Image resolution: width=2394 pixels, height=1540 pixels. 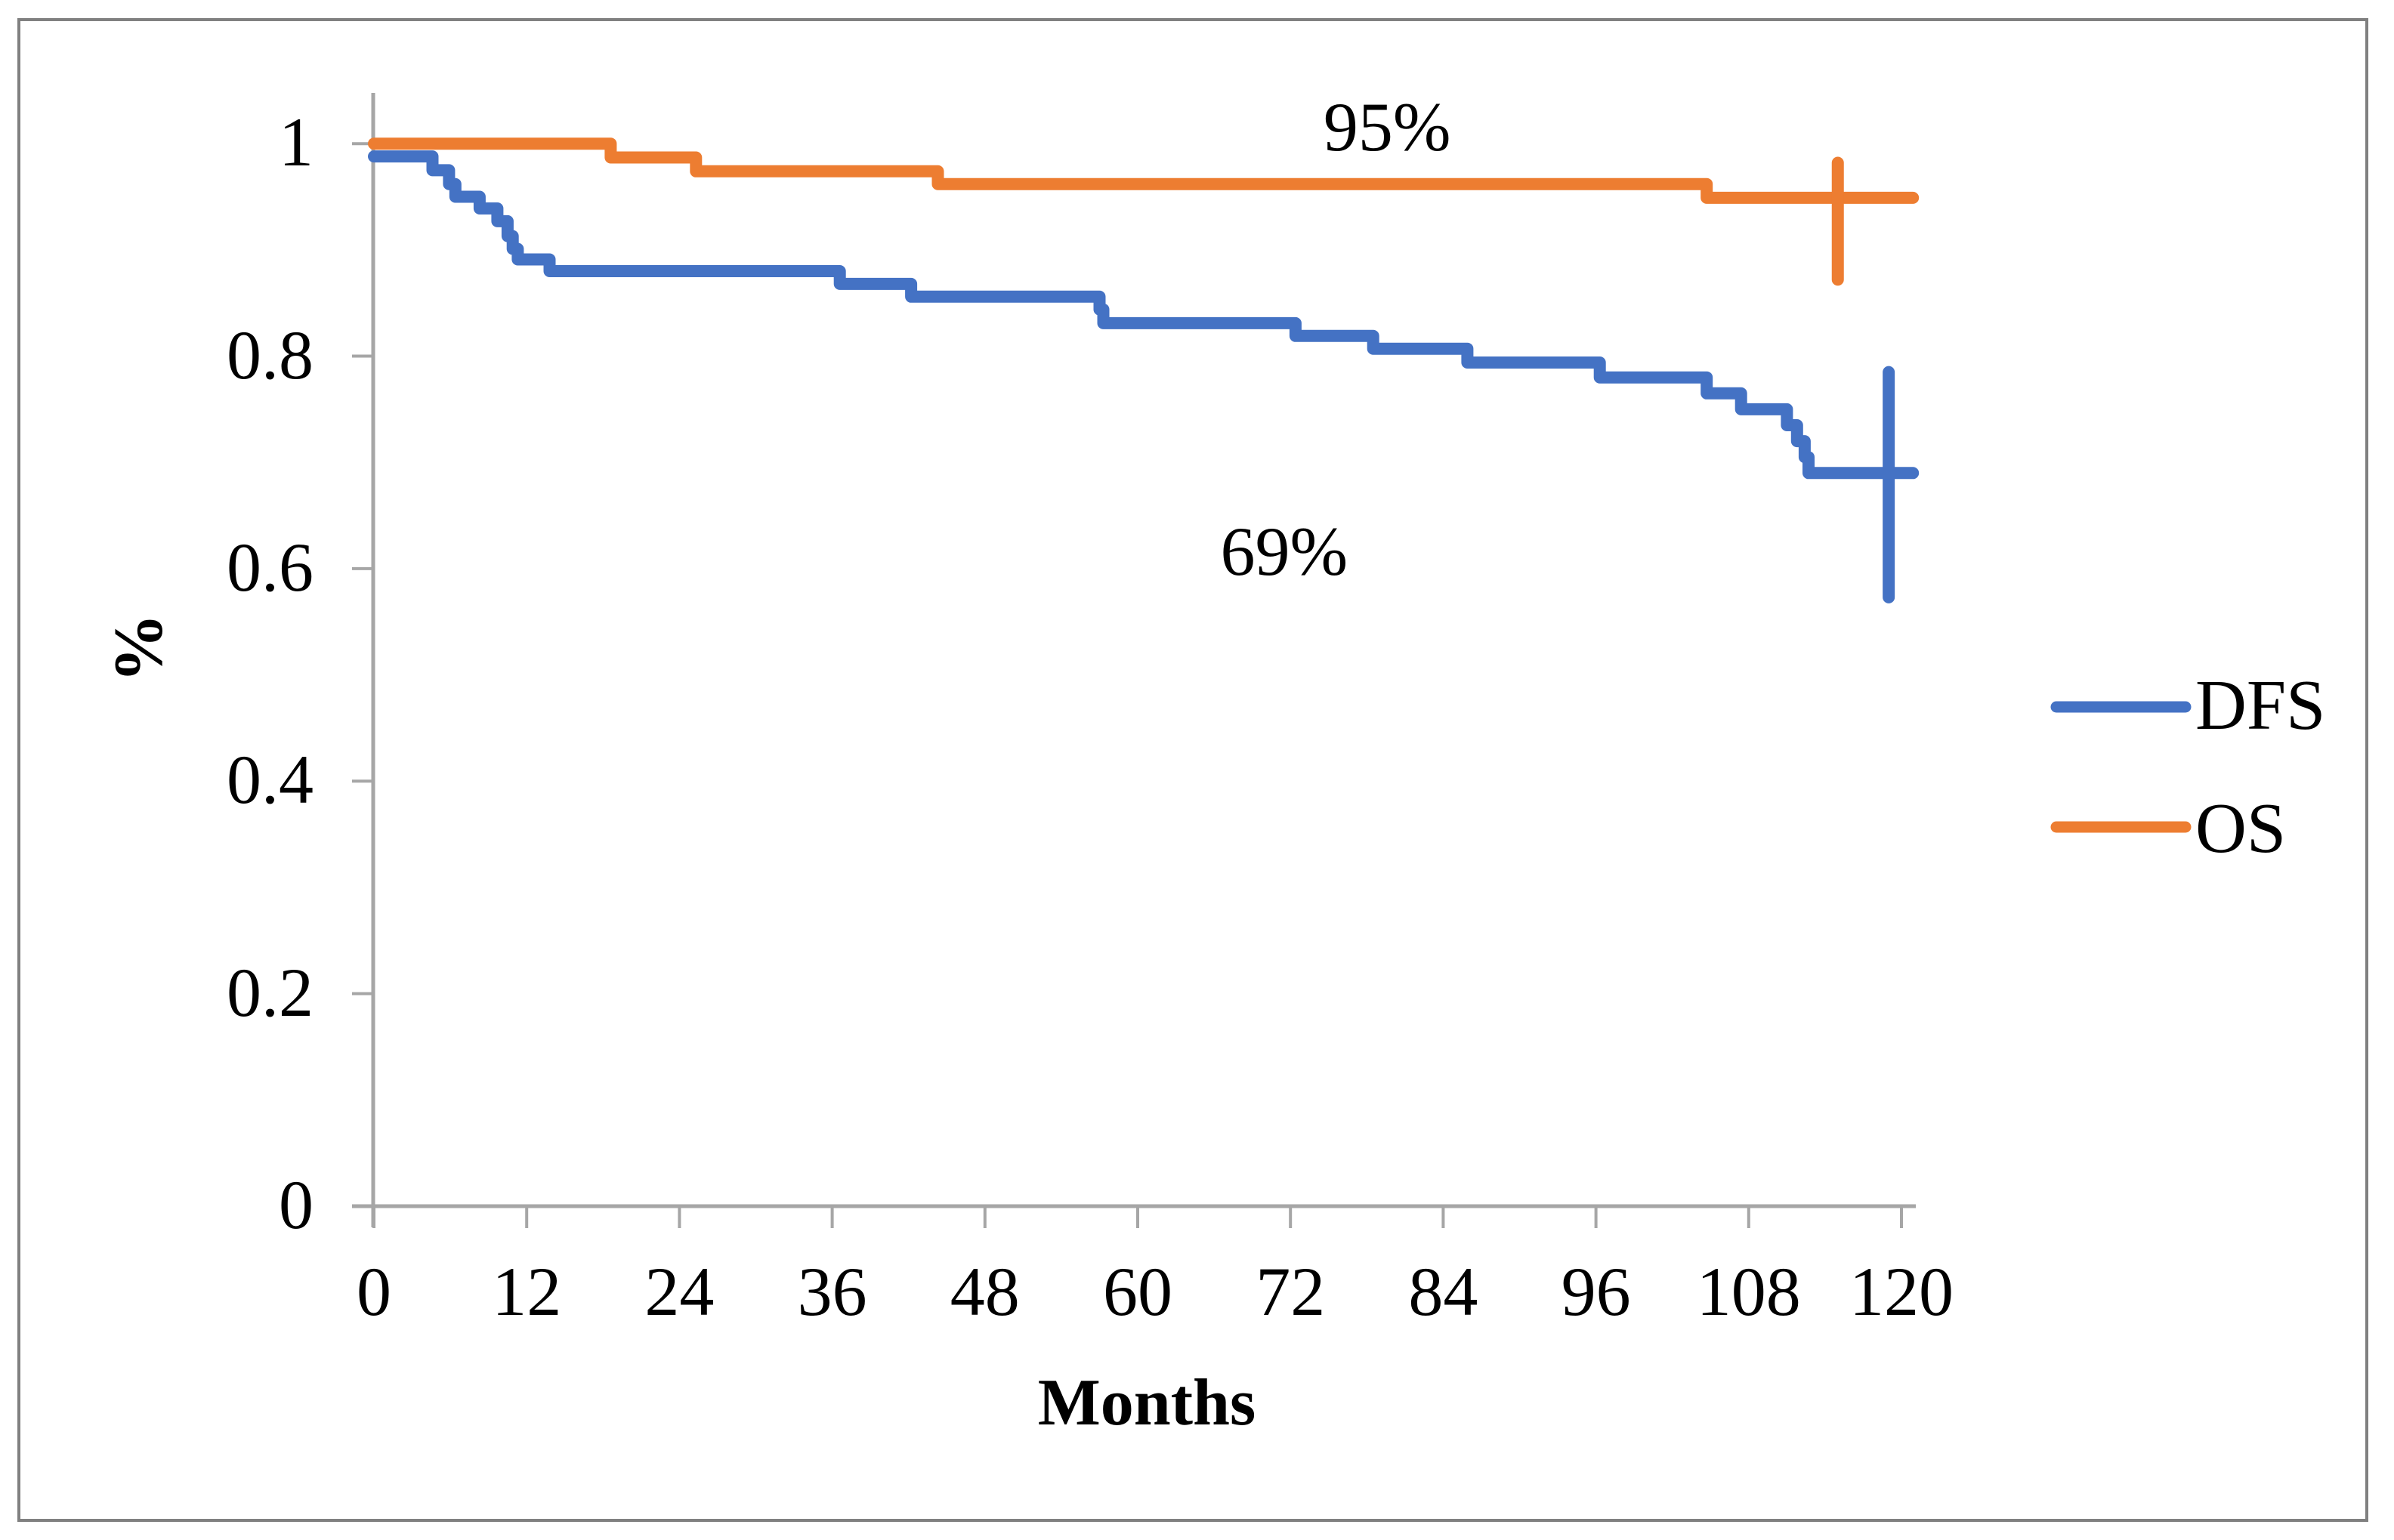 I want to click on y-tick-label: 0.2, so click(x=270, y=992).